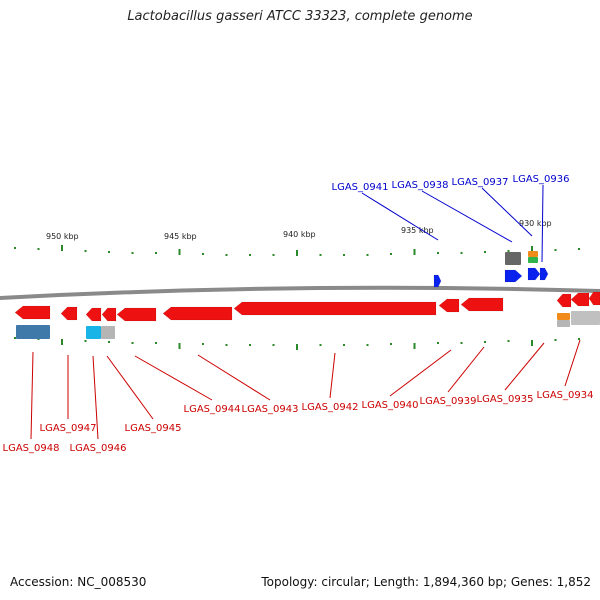 The image size is (600, 600). What do you see at coordinates (180, 236) in the screenshot?
I see `scale-label: 945 kbp` at bounding box center [180, 236].